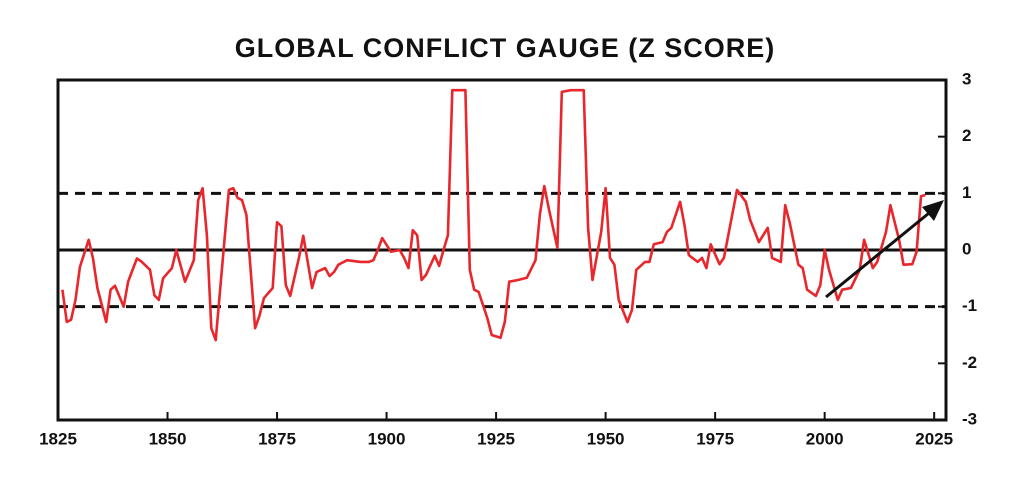 This screenshot has height=486, width=1024. What do you see at coordinates (168, 438) in the screenshot?
I see `x-tick-label: 1850` at bounding box center [168, 438].